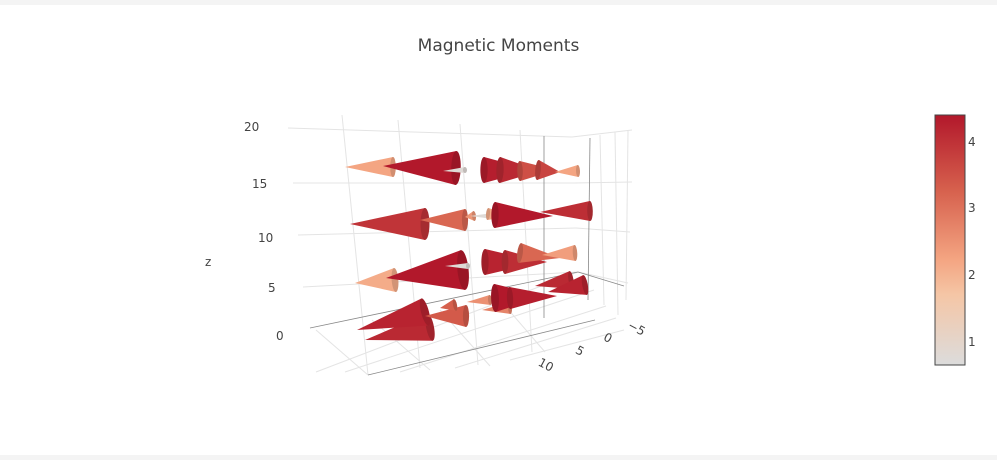 Image resolution: width=997 pixels, height=460 pixels. I want to click on z-tick: 10, so click(265, 238).